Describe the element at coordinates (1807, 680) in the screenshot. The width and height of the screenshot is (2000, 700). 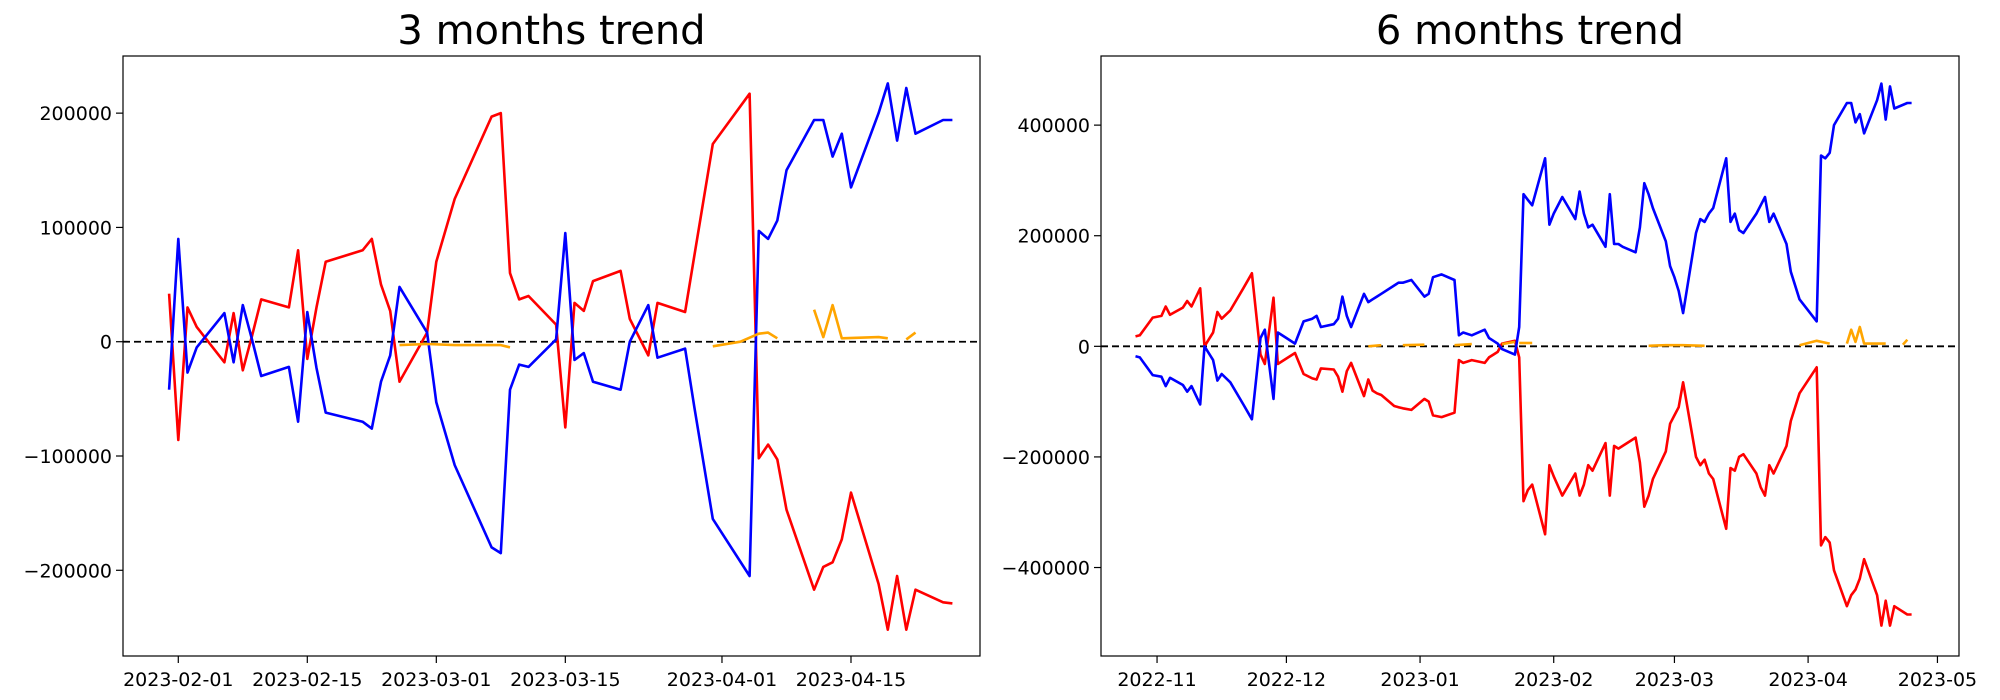
I see `x-tick-label: 2023-04` at that location.